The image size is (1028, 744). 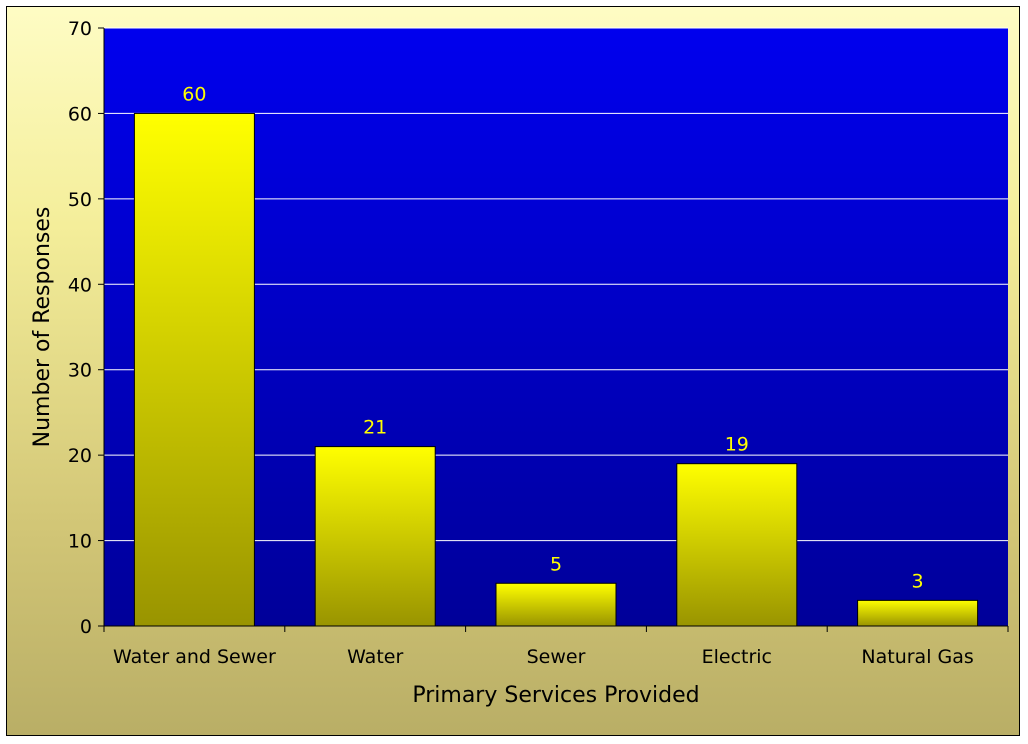 I want to click on y-tick-label: 50, so click(x=80, y=200).